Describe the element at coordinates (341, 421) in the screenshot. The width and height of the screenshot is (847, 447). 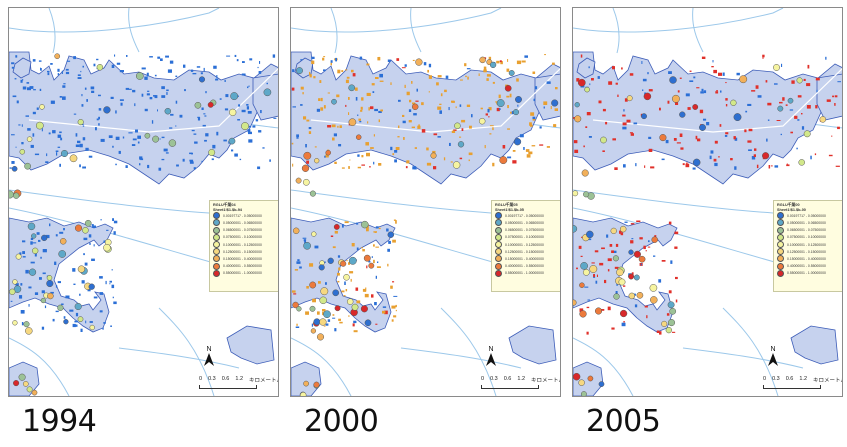
I see `year-label: 2000` at that location.